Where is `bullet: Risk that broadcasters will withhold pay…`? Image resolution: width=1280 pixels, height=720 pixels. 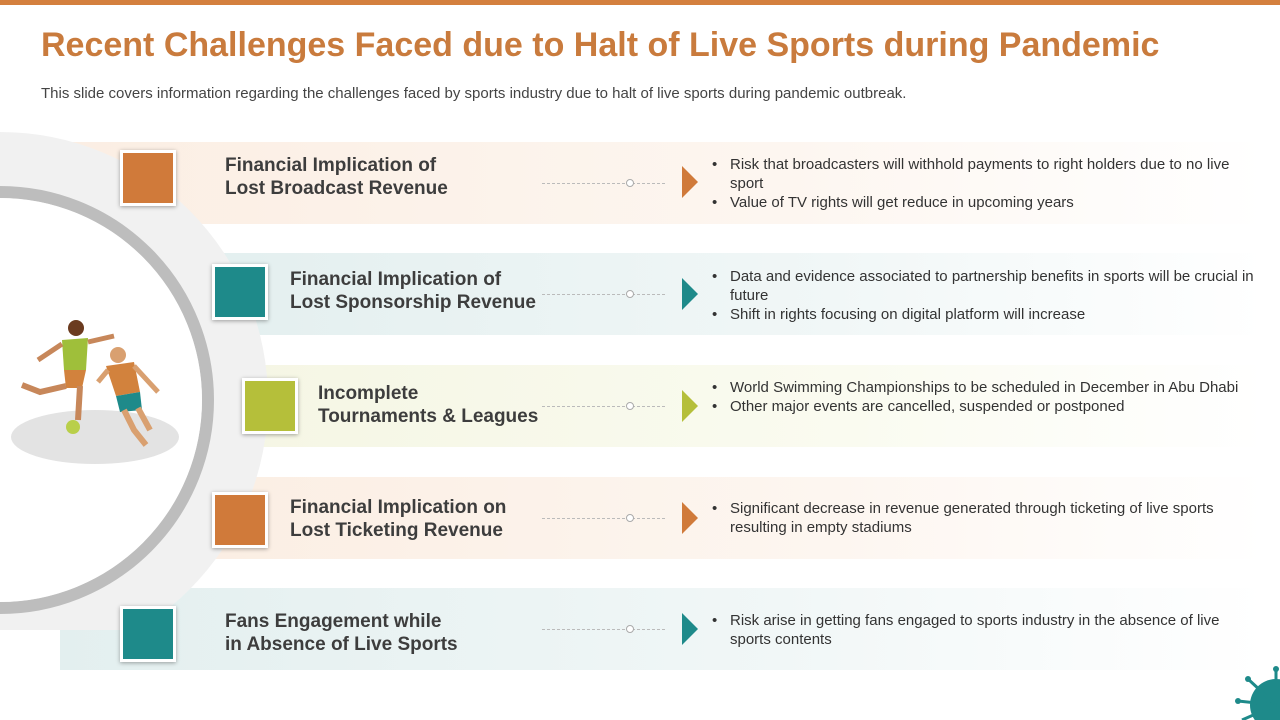
bullet: Risk that broadcasters will withhold pay… is located at coordinates (983, 174).